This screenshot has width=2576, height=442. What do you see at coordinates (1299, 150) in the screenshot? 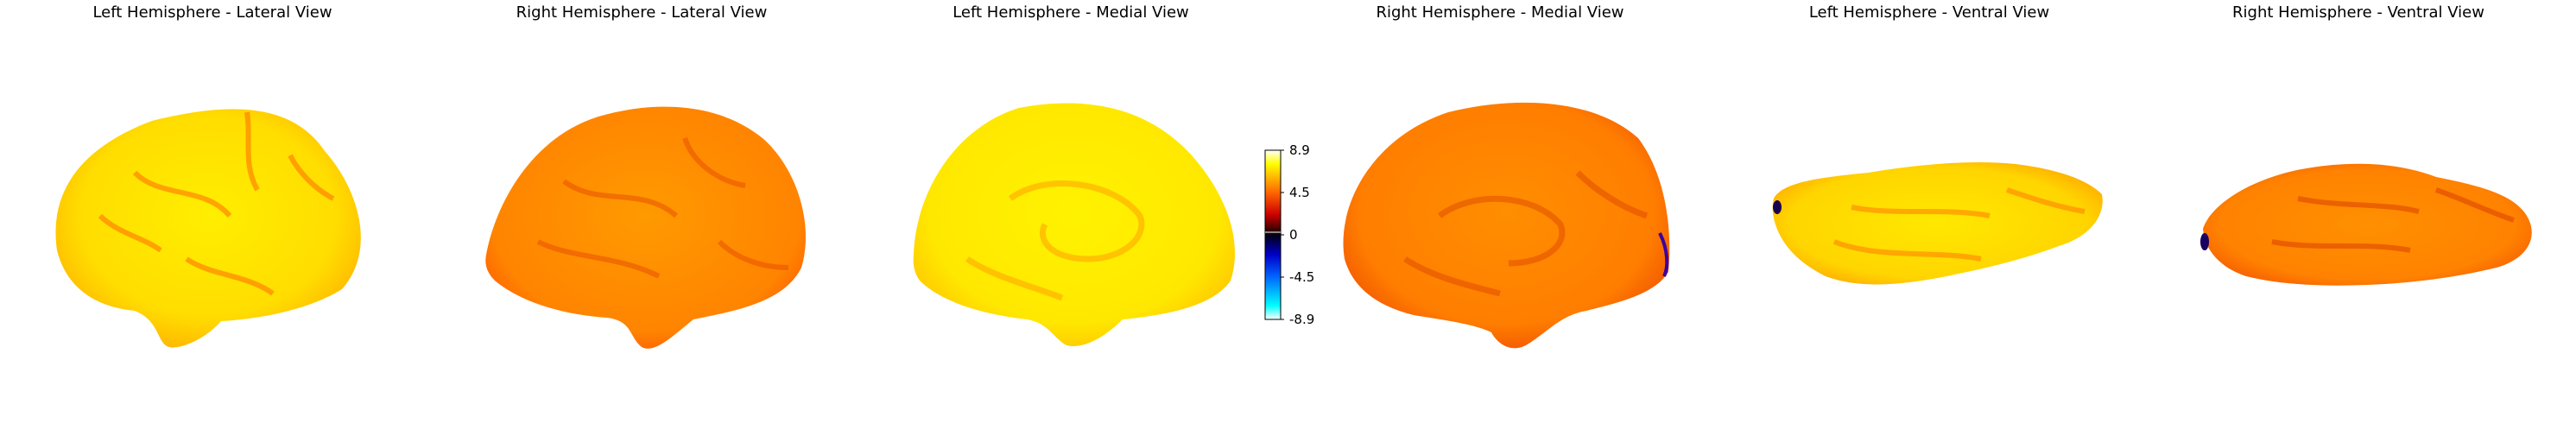
I see `colorbar-tick-label: 8.9` at bounding box center [1299, 150].